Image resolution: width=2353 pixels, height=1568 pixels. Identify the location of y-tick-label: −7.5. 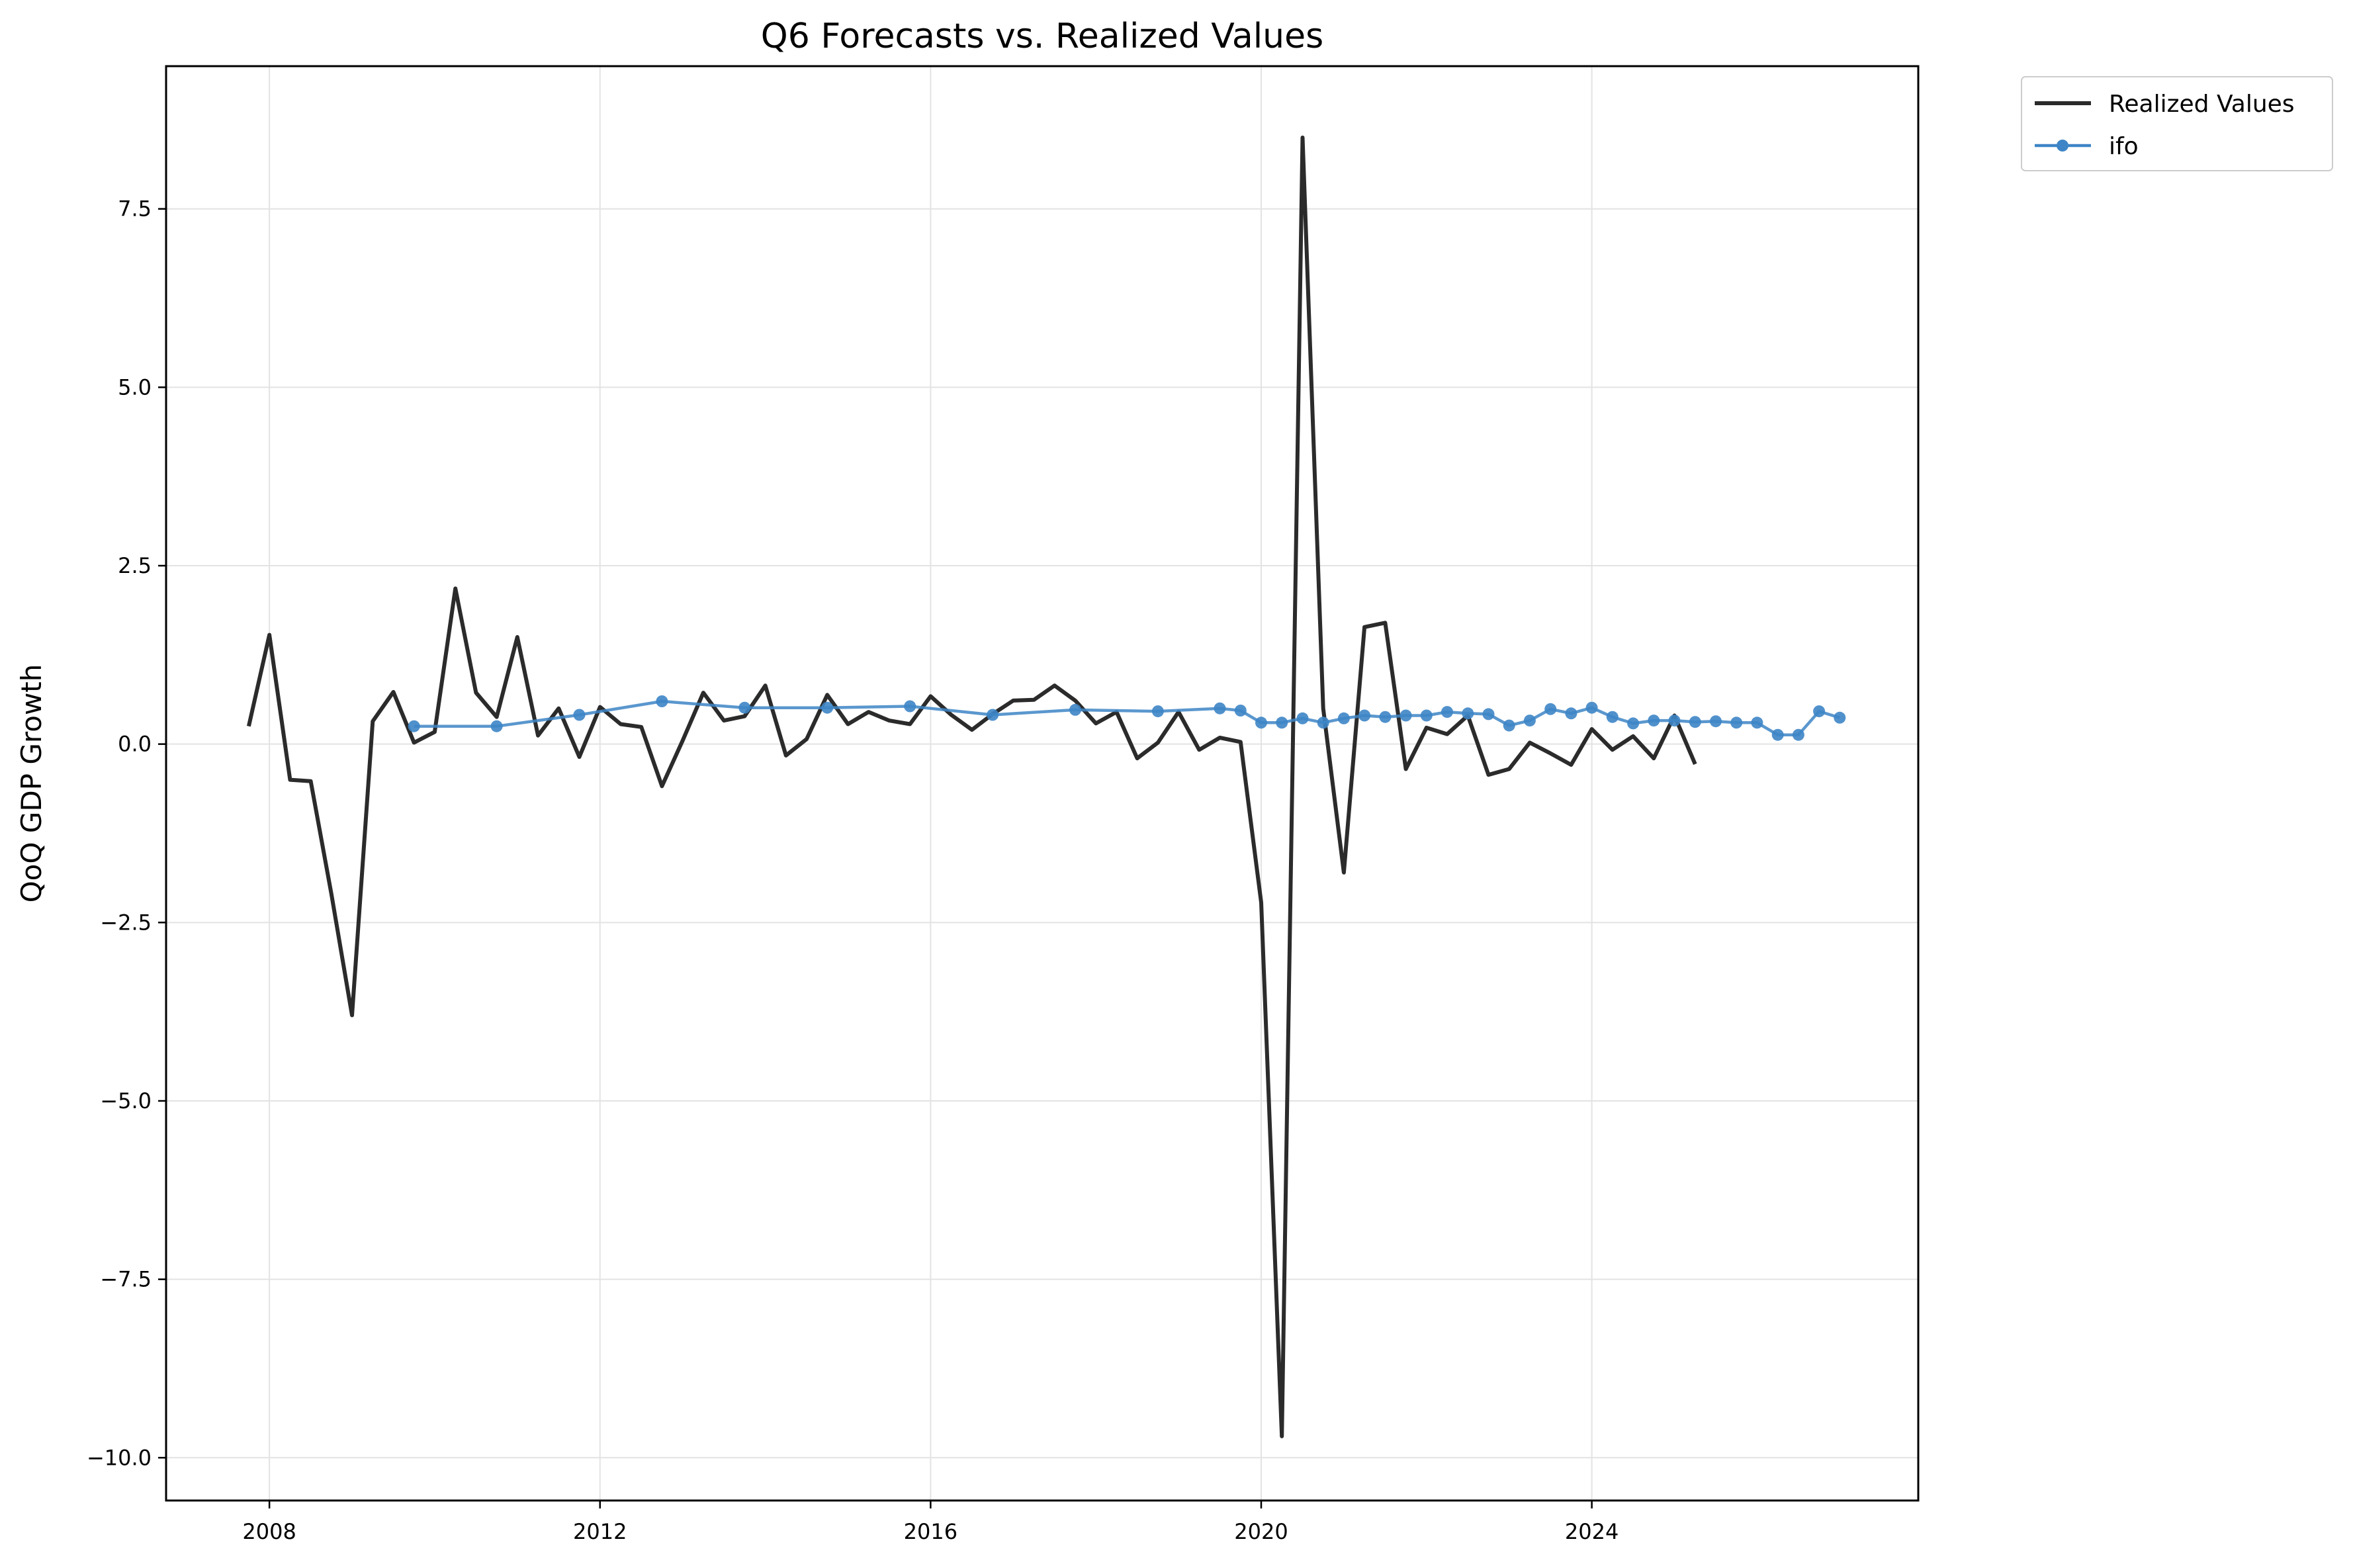
(126, 1280).